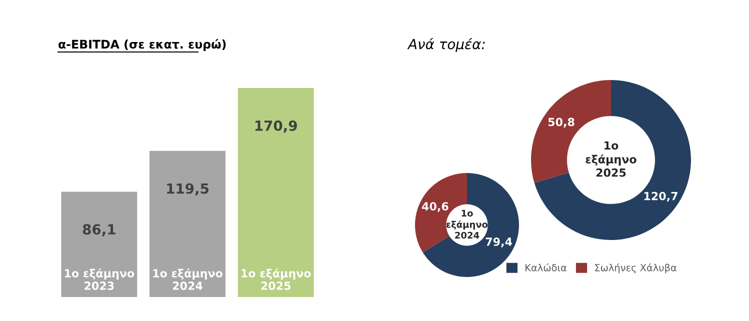 This screenshot has width=749, height=321. What do you see at coordinates (99, 230) in the screenshot?
I see `data-label: 86,1` at bounding box center [99, 230].